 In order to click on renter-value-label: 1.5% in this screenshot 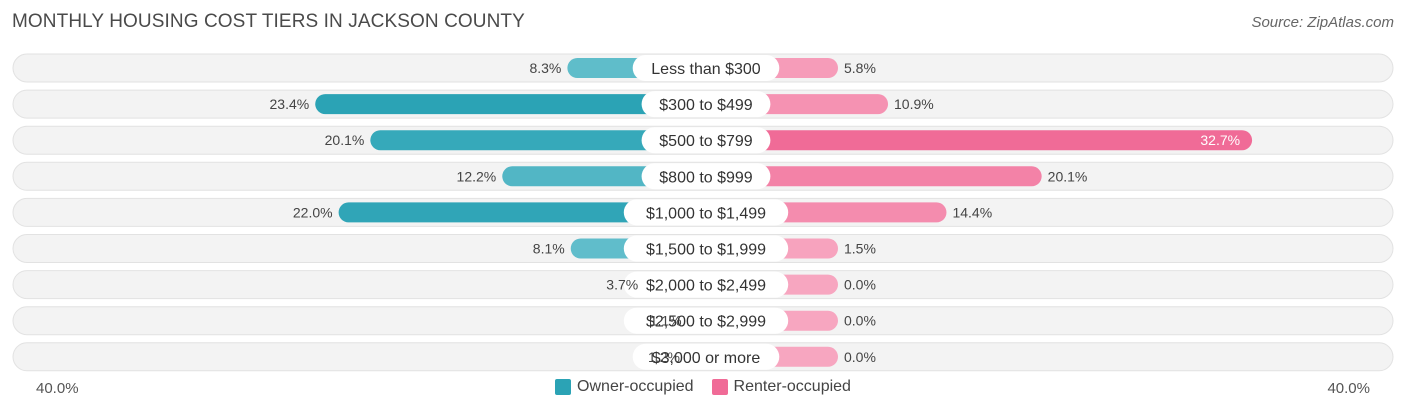, I will do `click(860, 249)`.